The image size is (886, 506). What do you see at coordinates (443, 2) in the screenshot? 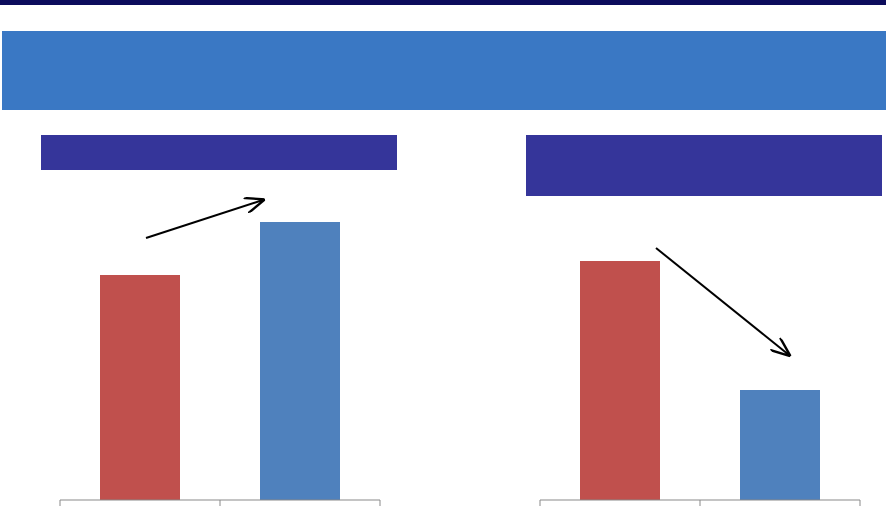
I see `top-rule` at bounding box center [443, 2].